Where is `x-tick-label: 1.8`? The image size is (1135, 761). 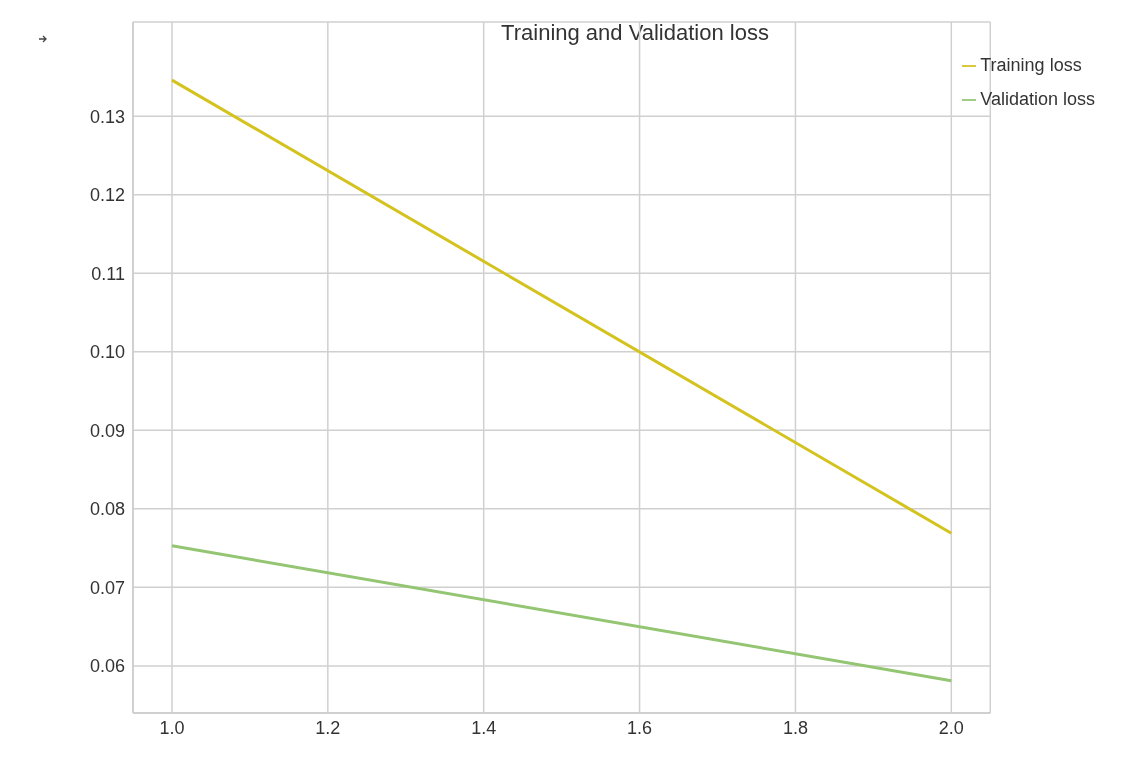 x-tick-label: 1.8 is located at coordinates (795, 727).